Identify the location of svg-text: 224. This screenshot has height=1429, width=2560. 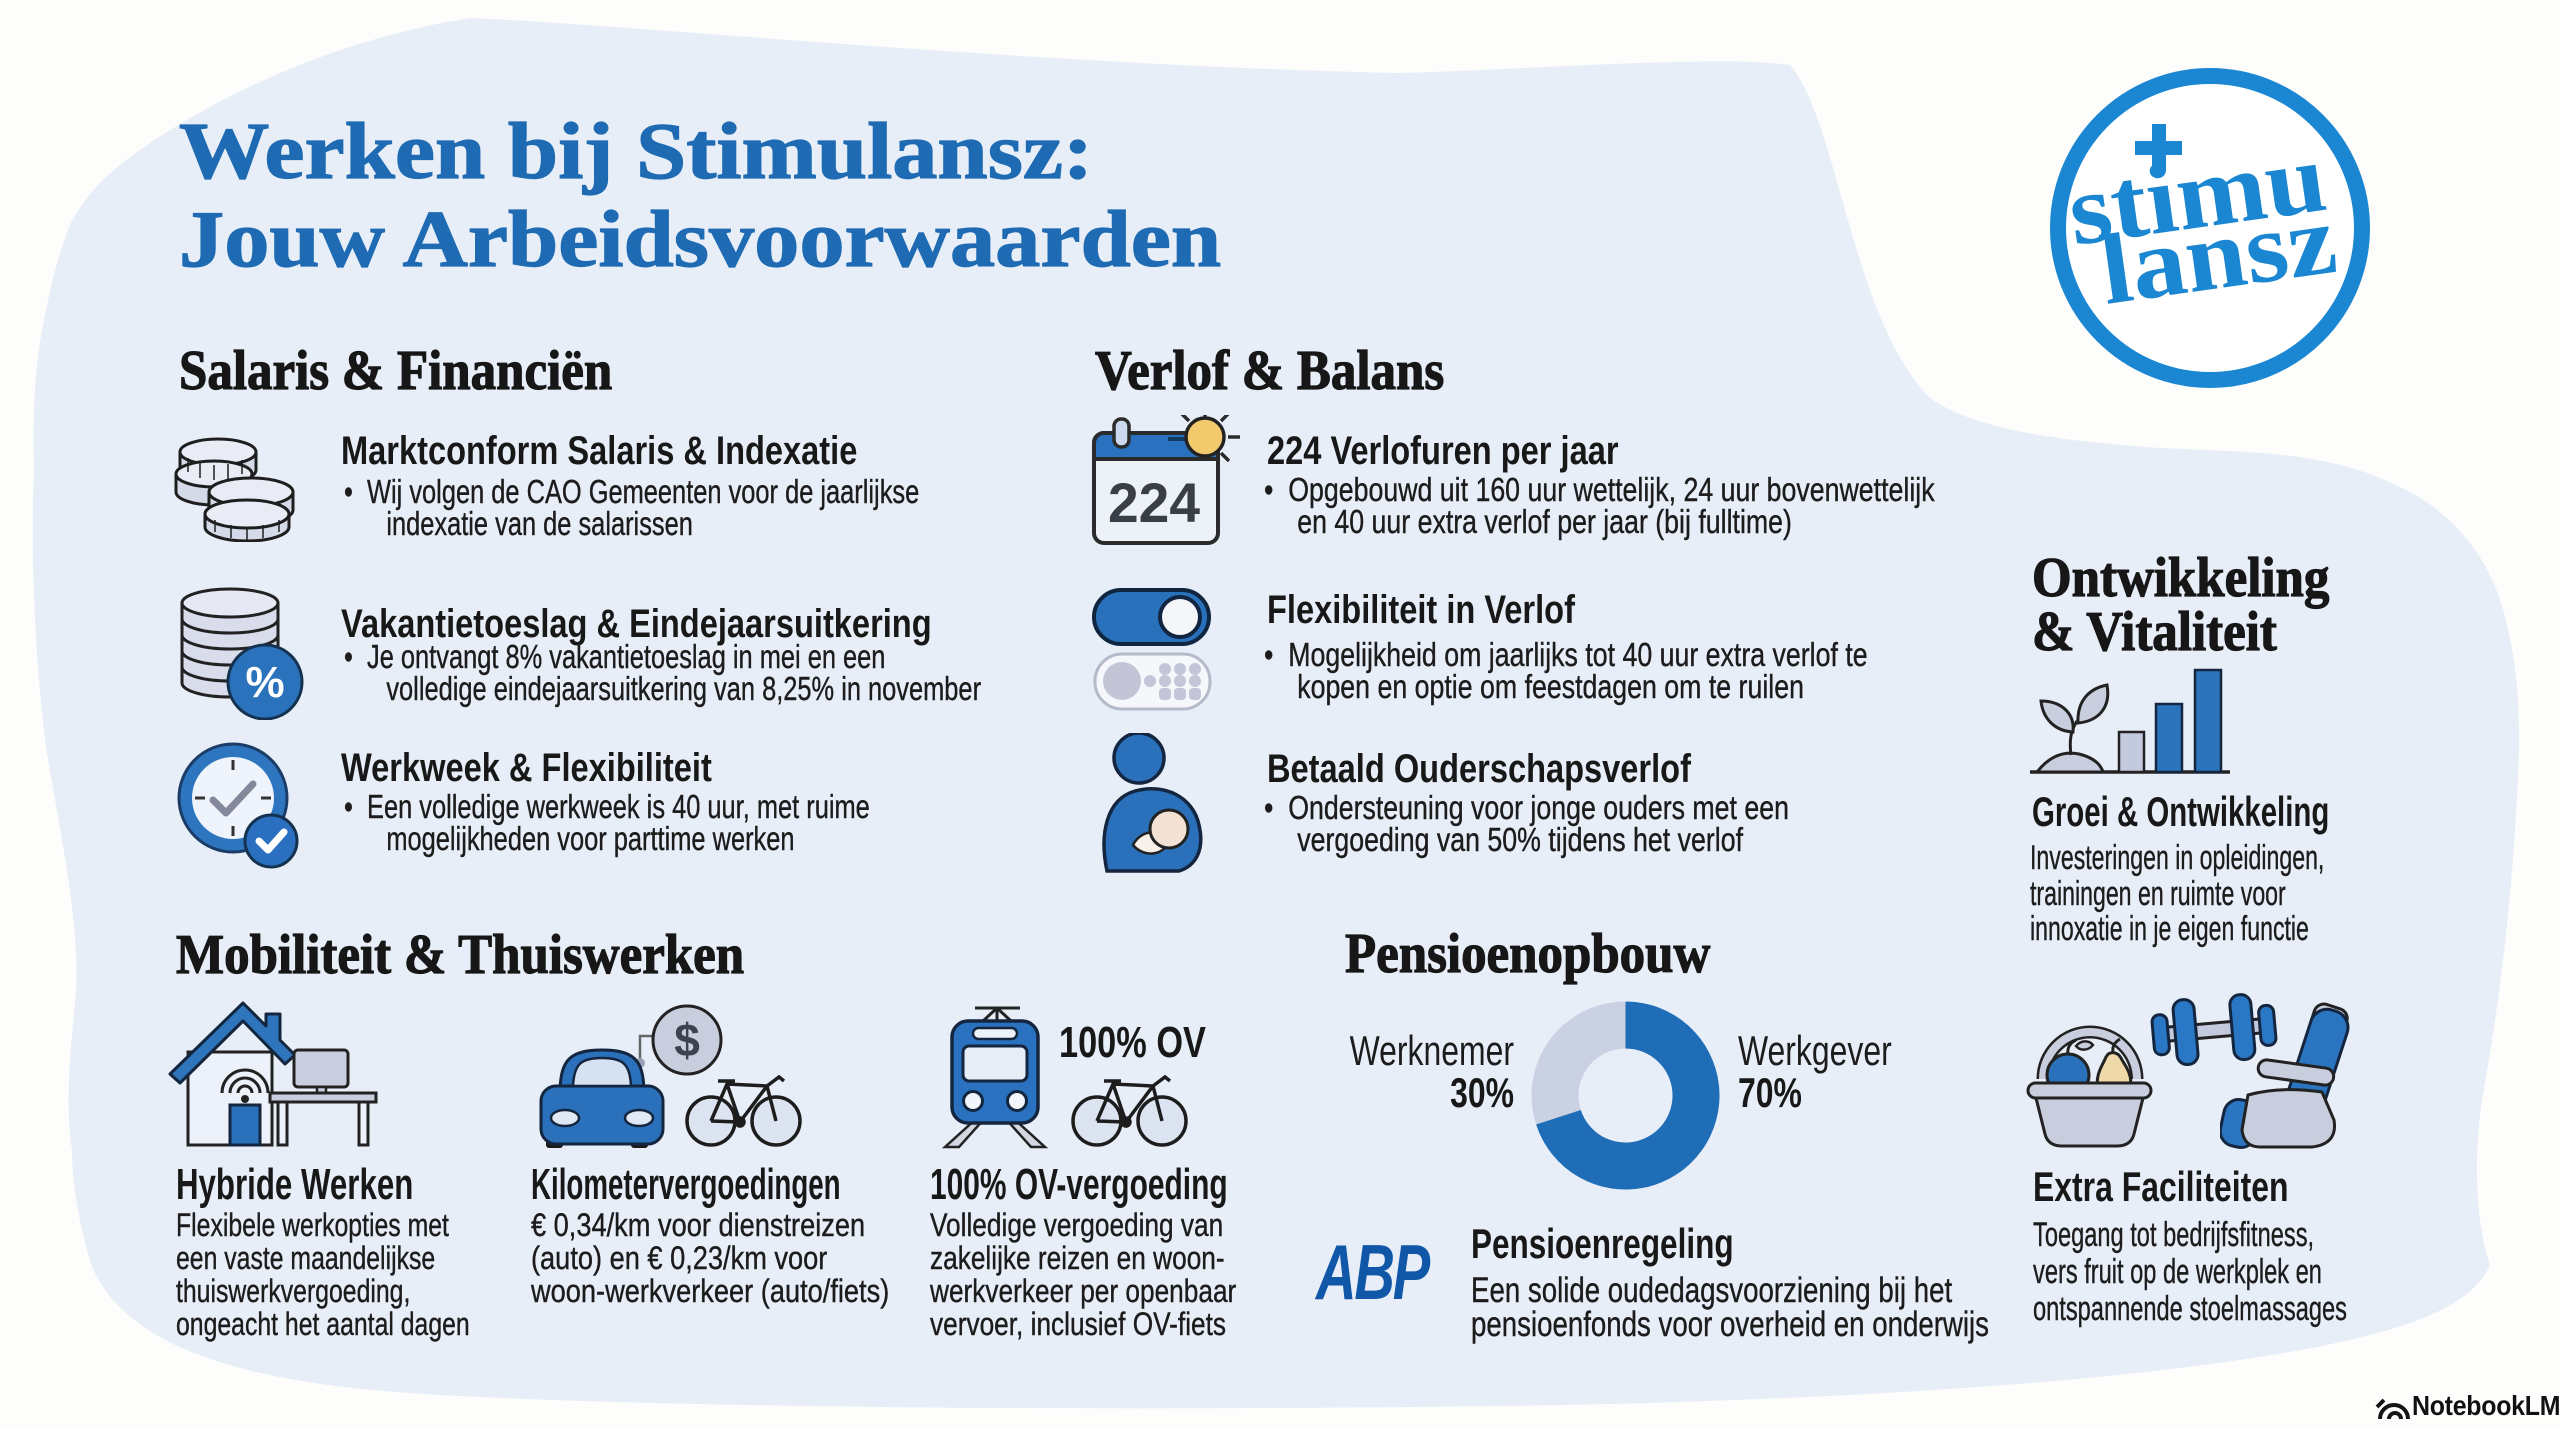
(1154, 502).